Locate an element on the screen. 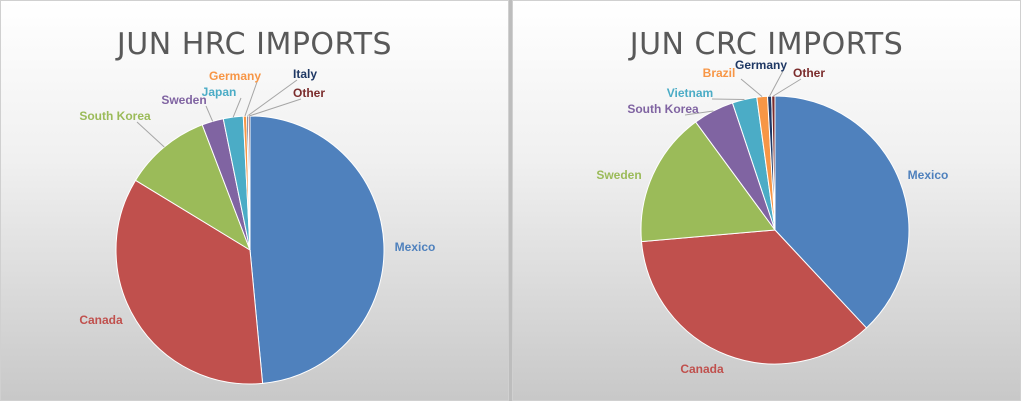 Image resolution: width=1021 pixels, height=402 pixels. leader-line-japan is located at coordinates (237, 107).